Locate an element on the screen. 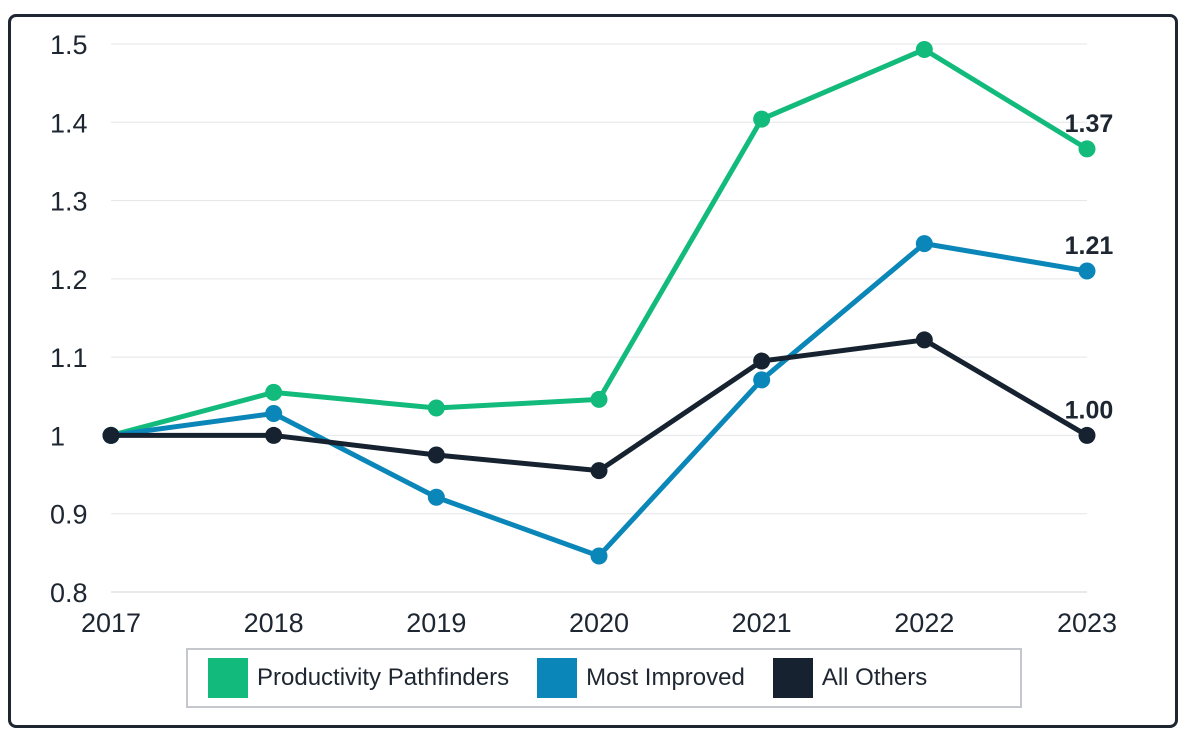 The height and width of the screenshot is (741, 1191). x-tick-label: 2020 is located at coordinates (599, 623).